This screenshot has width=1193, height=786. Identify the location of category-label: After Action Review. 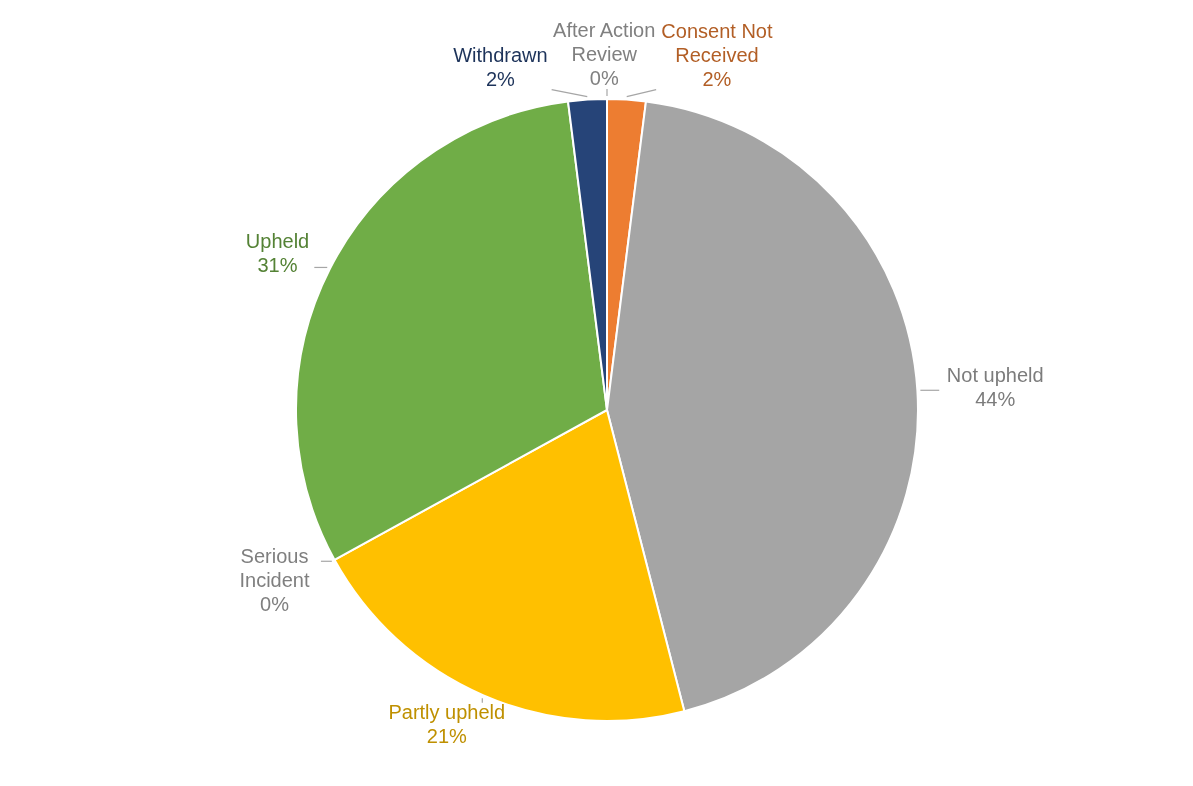
(604, 42).